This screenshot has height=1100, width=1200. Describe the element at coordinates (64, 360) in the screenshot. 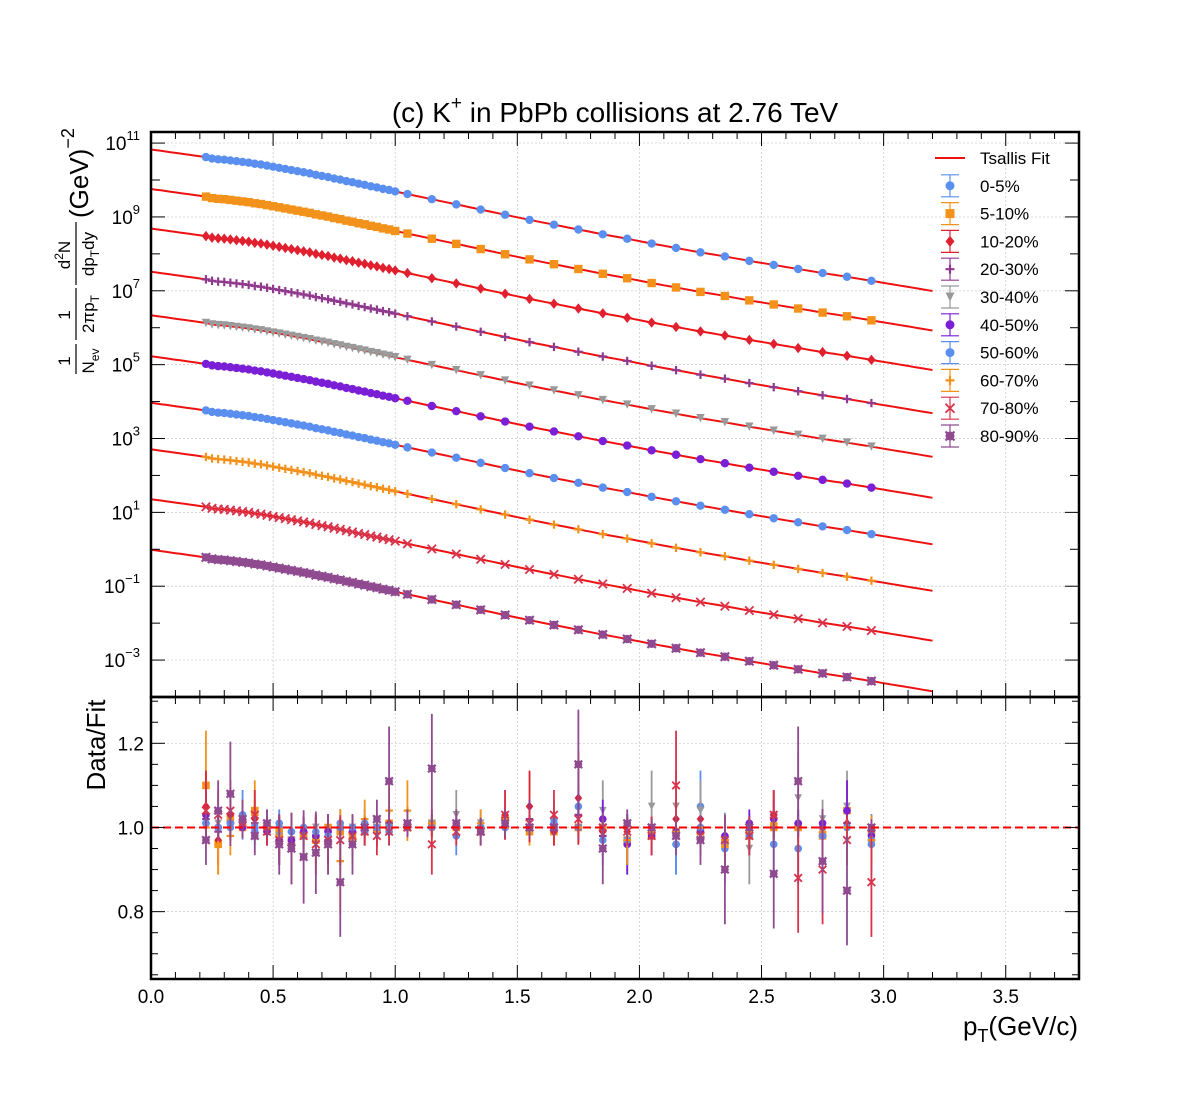

I see `ylabel-frac1-num: 1` at that location.